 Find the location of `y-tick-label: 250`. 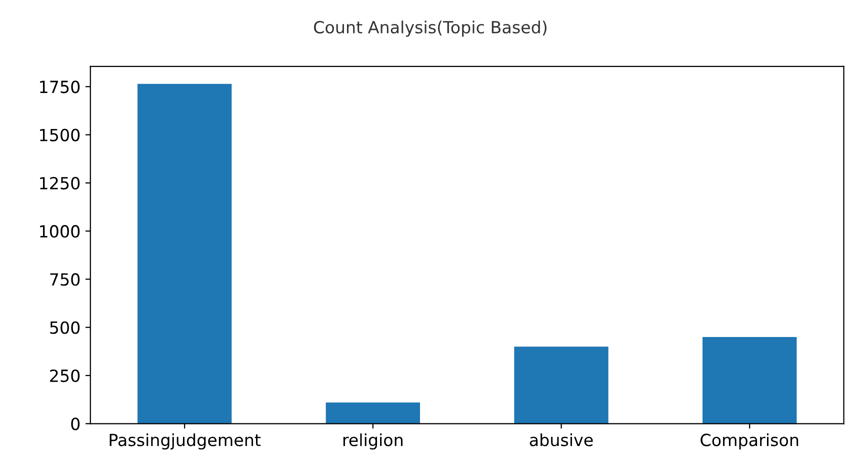

y-tick-label: 250 is located at coordinates (65, 375).